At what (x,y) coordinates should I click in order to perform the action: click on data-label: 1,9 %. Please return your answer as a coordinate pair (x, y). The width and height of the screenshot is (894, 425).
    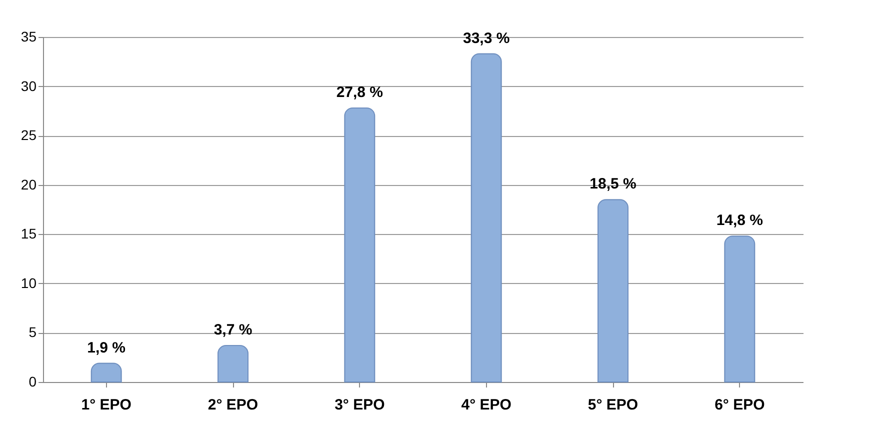
    Looking at the image, I should click on (106, 347).